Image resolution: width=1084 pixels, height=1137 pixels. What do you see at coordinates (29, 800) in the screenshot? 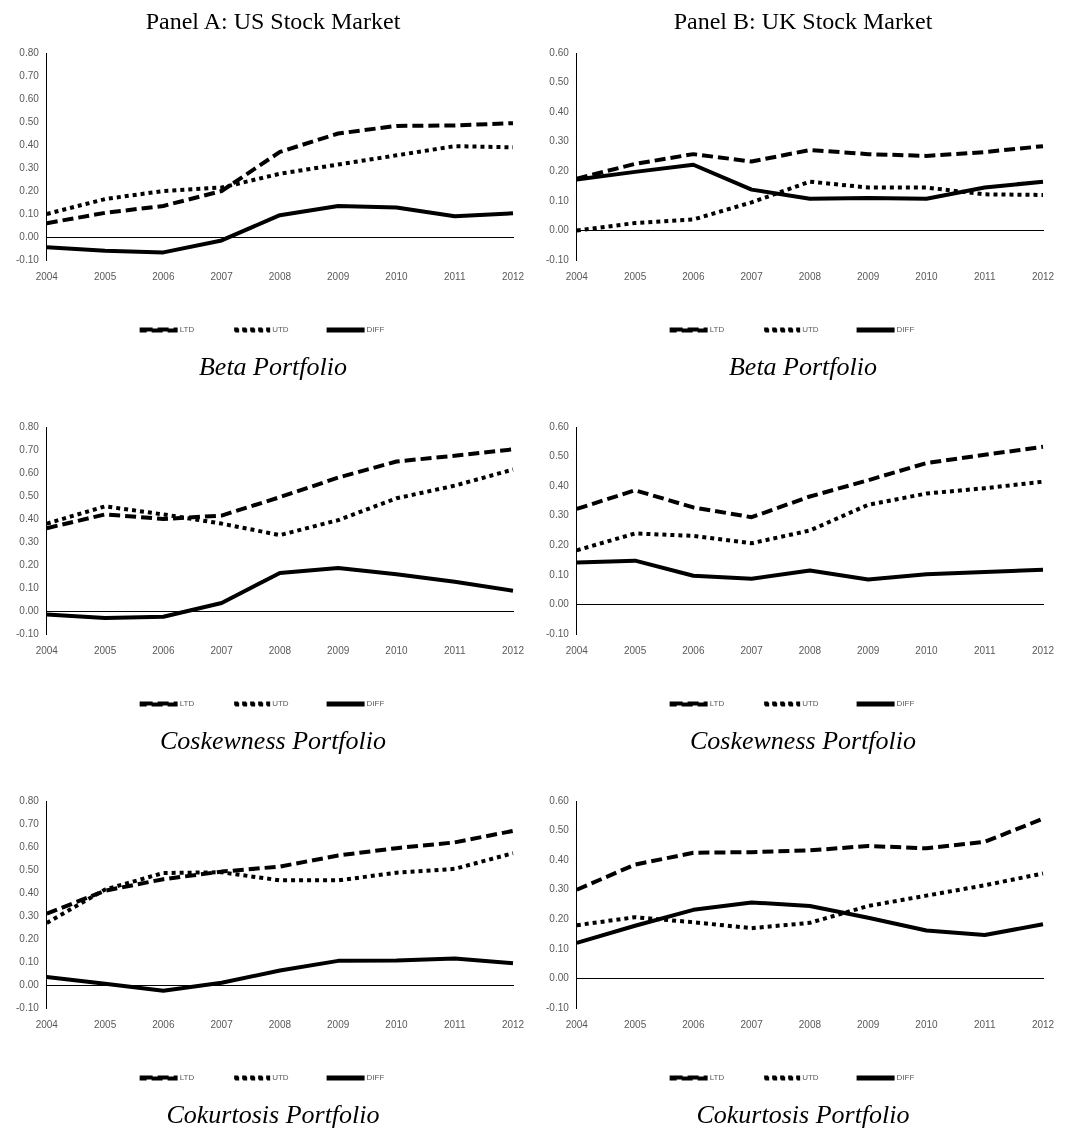
I see `y-tick-label: 0.80` at bounding box center [29, 800].